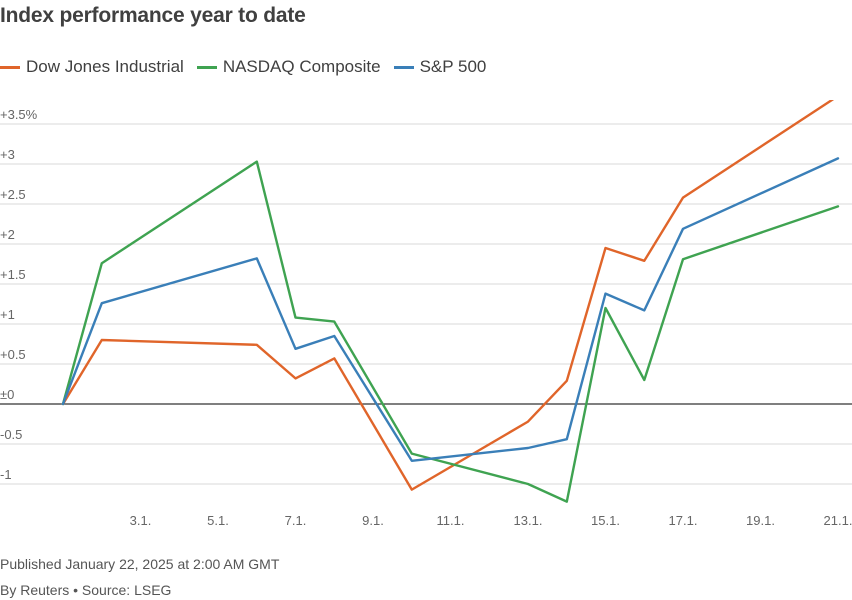  What do you see at coordinates (19, 114) in the screenshot?
I see `y-tick-label: +3.5%` at bounding box center [19, 114].